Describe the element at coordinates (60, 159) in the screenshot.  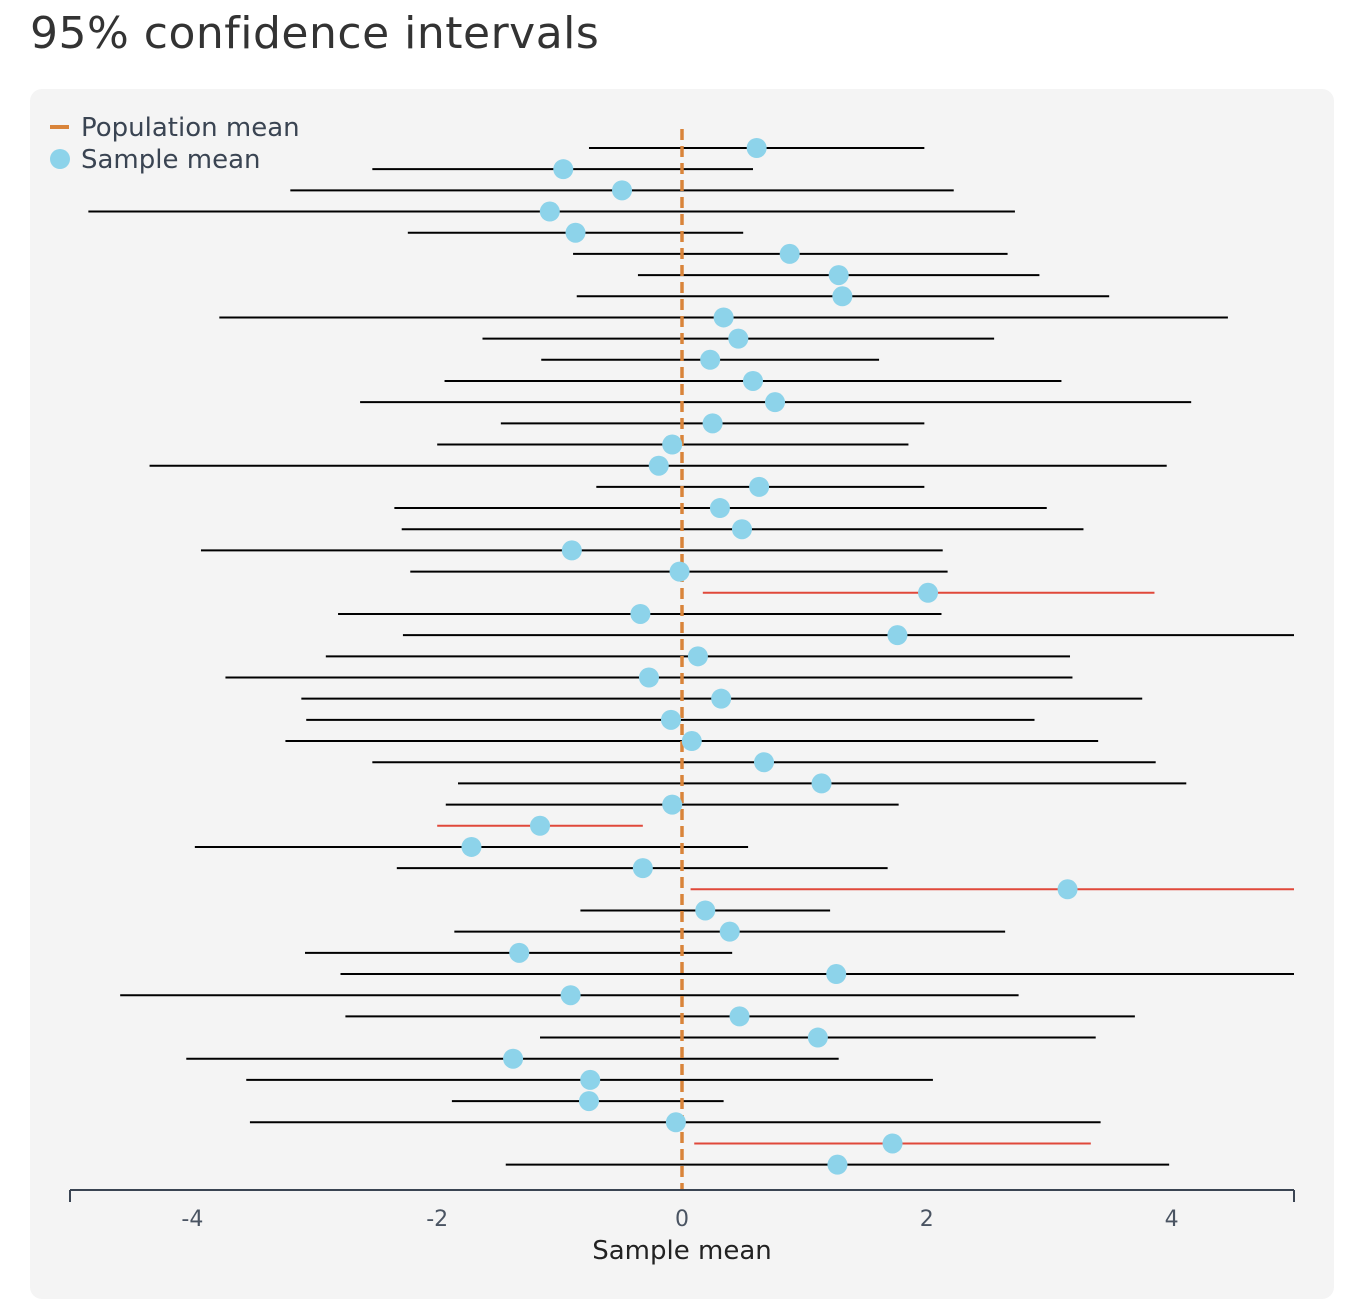
I see `legend-sample-mean-marker` at that location.